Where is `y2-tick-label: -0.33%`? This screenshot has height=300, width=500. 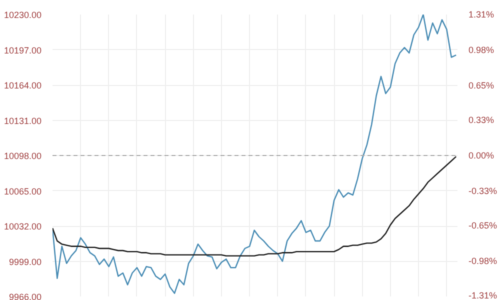 y2-tick-label: -0.33% is located at coordinates (483, 191).